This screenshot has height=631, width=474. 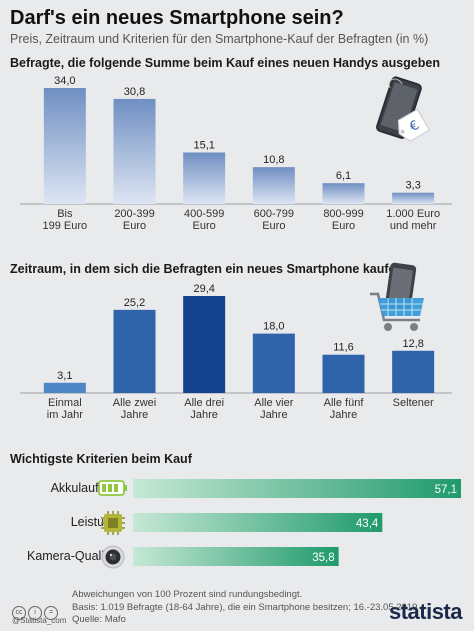 I want to click on category-label: 800-999, so click(x=343, y=214).